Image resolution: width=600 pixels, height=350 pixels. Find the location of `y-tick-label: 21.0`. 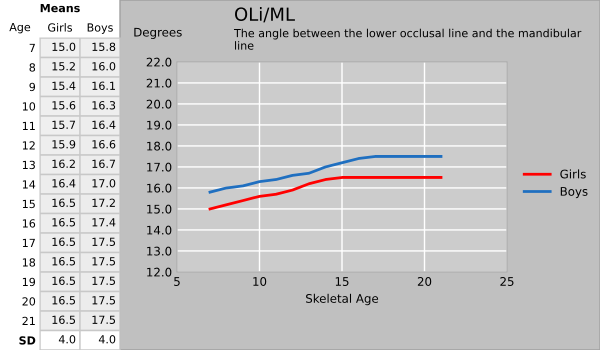

y-tick-label: 21.0 is located at coordinates (159, 83).